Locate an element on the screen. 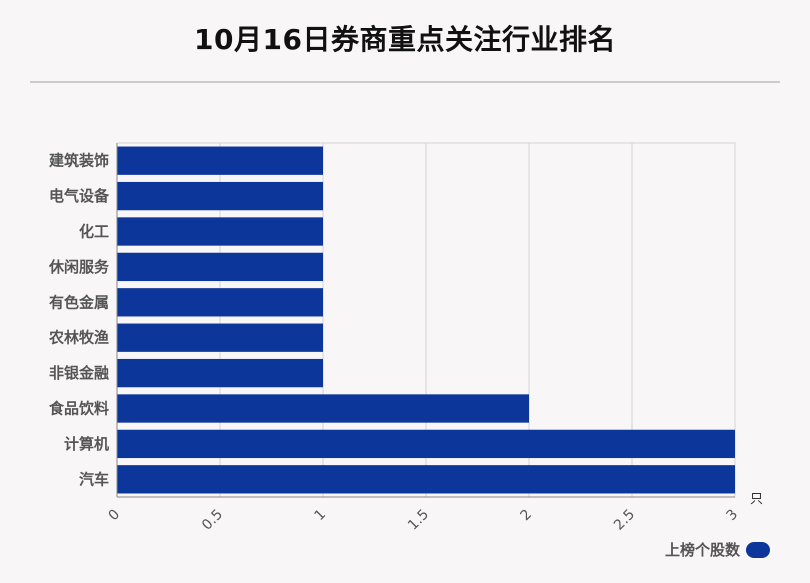  y-category-label-3: 休闲服务 is located at coordinates (79, 267).